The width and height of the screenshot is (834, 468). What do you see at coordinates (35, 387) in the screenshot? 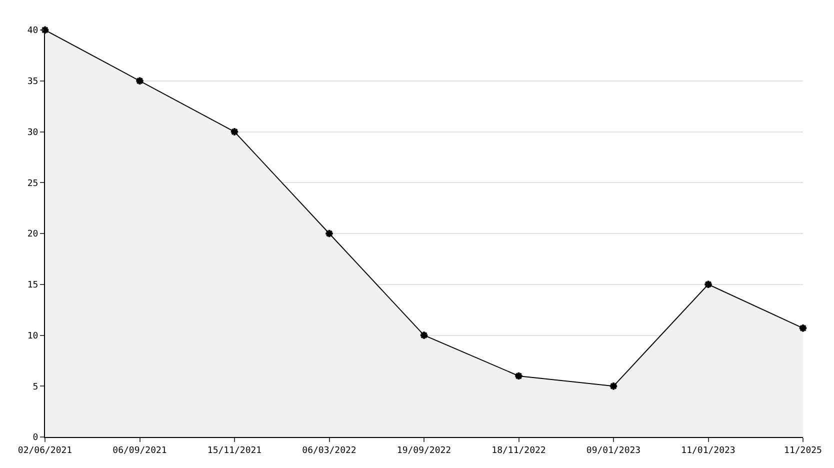
I see `y-tick-label: 5` at bounding box center [35, 387].